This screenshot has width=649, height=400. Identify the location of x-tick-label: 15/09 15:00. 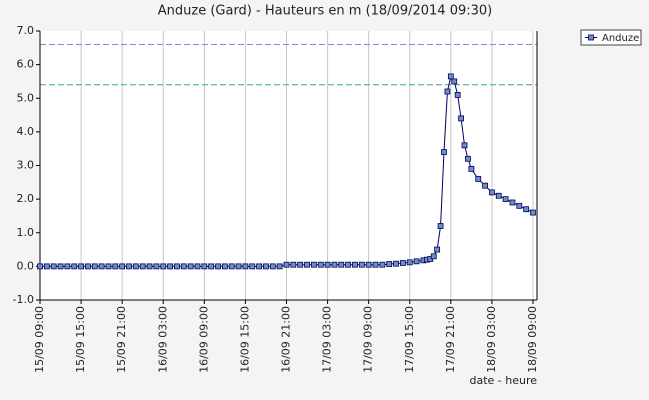
(80, 339).